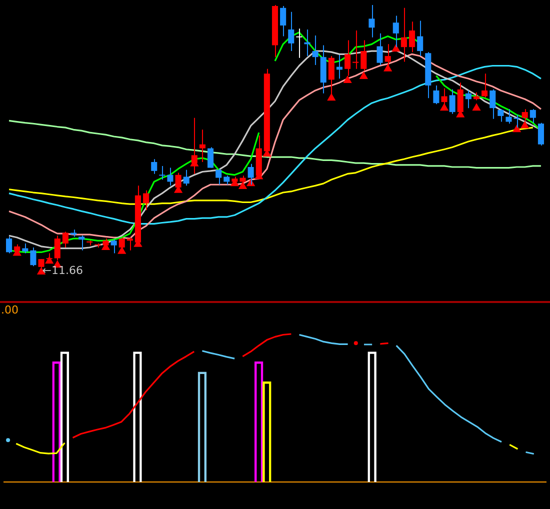  Describe the element at coordinates (9, 309) in the screenshot. I see `text: .00` at that location.